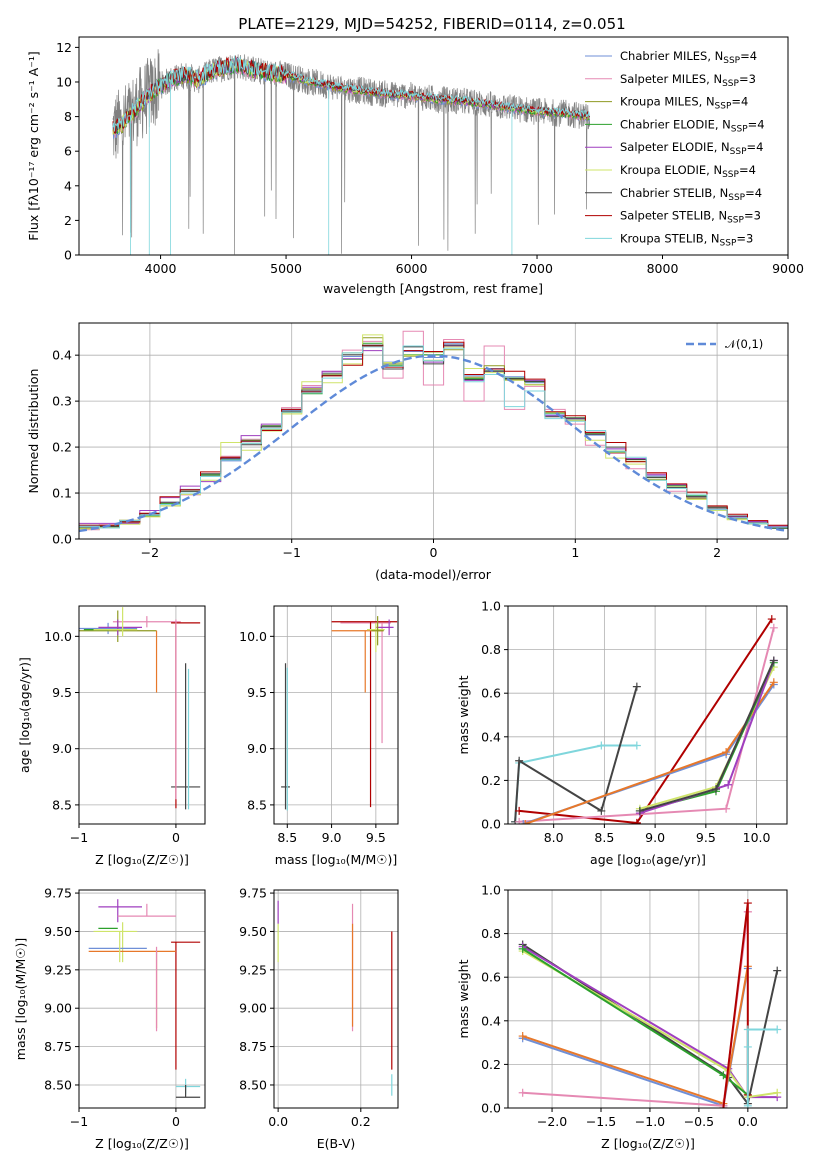 The width and height of the screenshot is (819, 1170). I want to click on x-tick-label: 2, so click(717, 552).